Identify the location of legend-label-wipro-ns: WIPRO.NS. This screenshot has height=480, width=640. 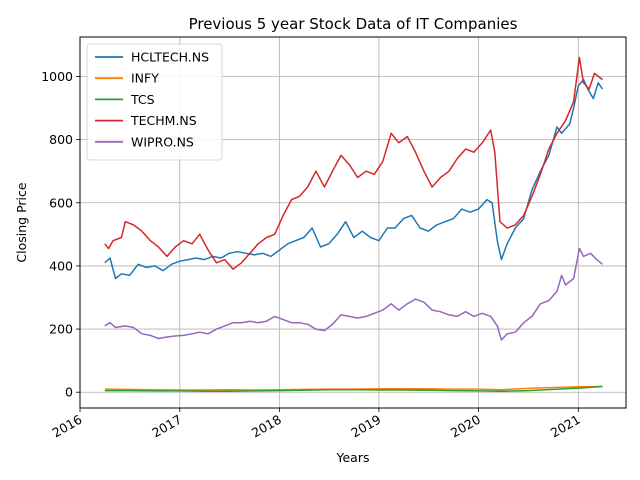
(162, 141).